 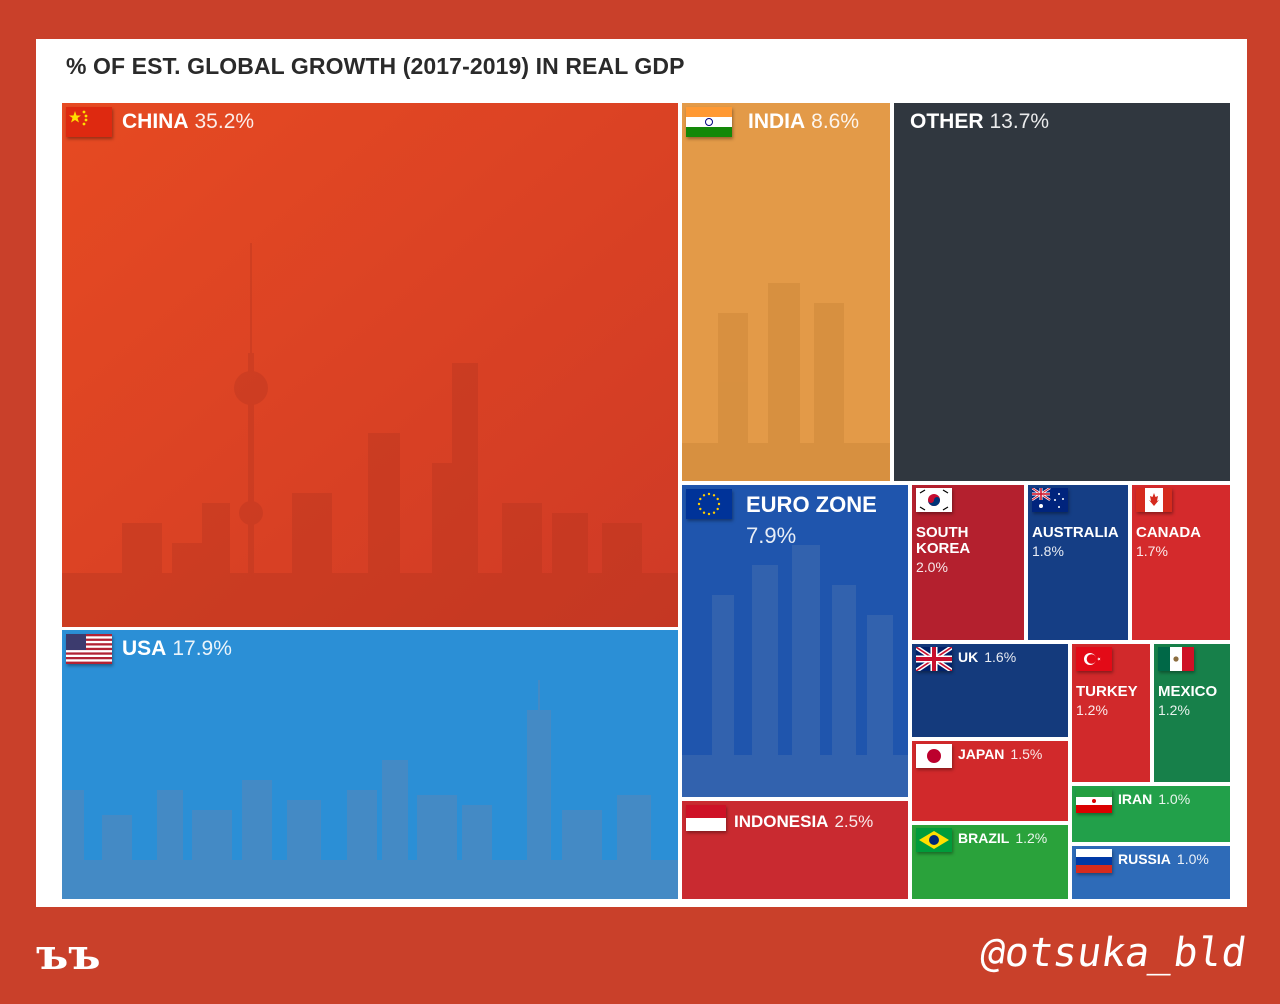 I want to click on tile-mexico: MEXICO 1.2%, so click(x=1192, y=713).